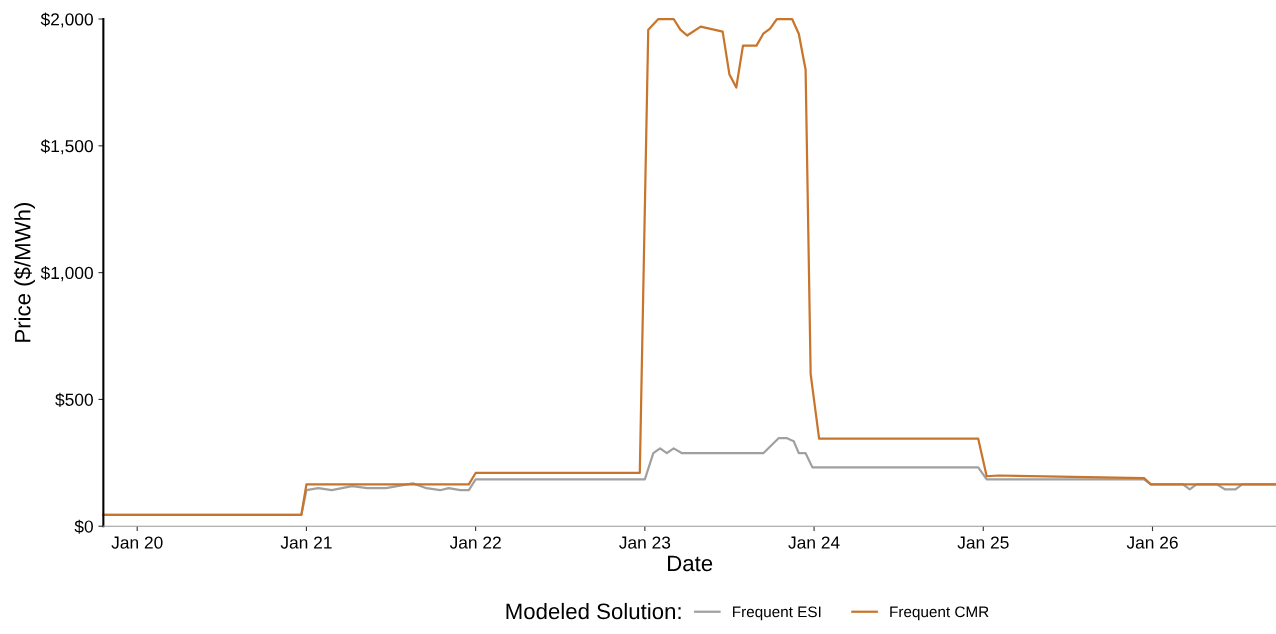 The image size is (1276, 634). What do you see at coordinates (939, 613) in the screenshot?
I see `legend-label: Frequent CMR` at bounding box center [939, 613].